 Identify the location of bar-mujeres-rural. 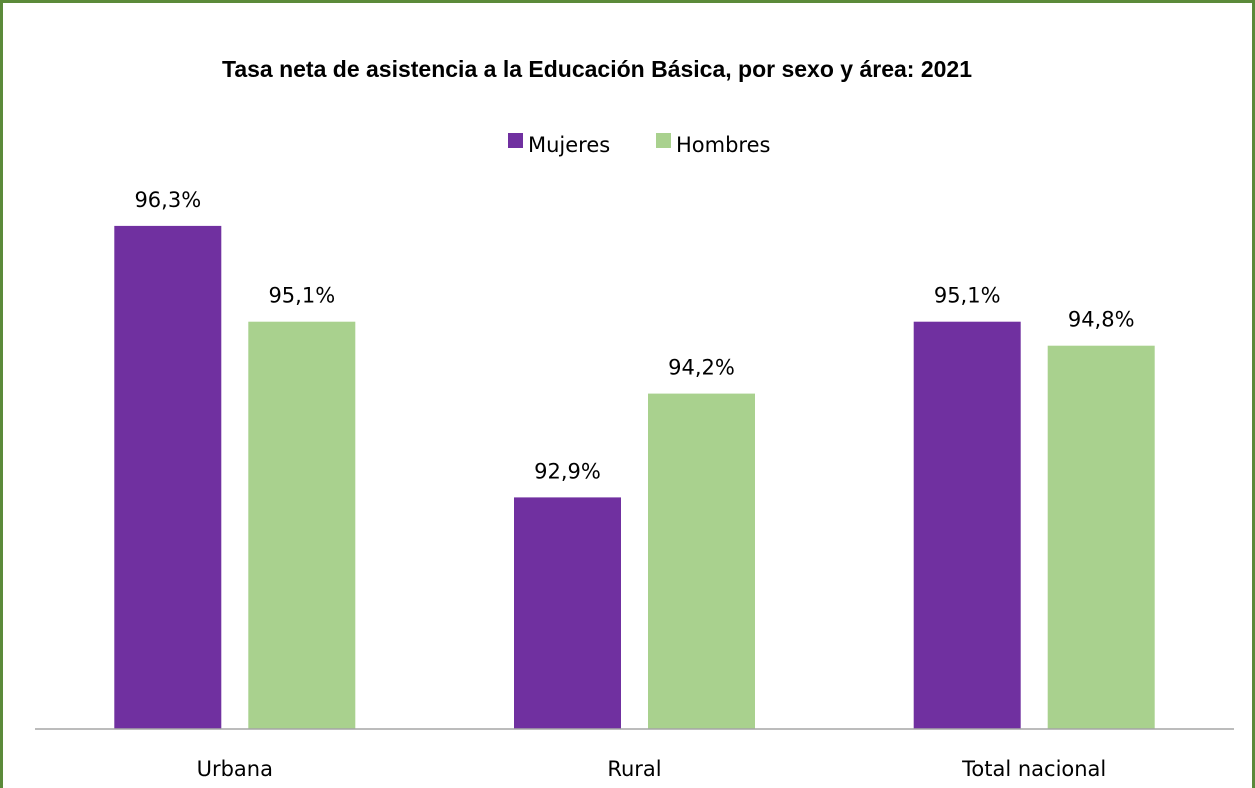
(567, 613).